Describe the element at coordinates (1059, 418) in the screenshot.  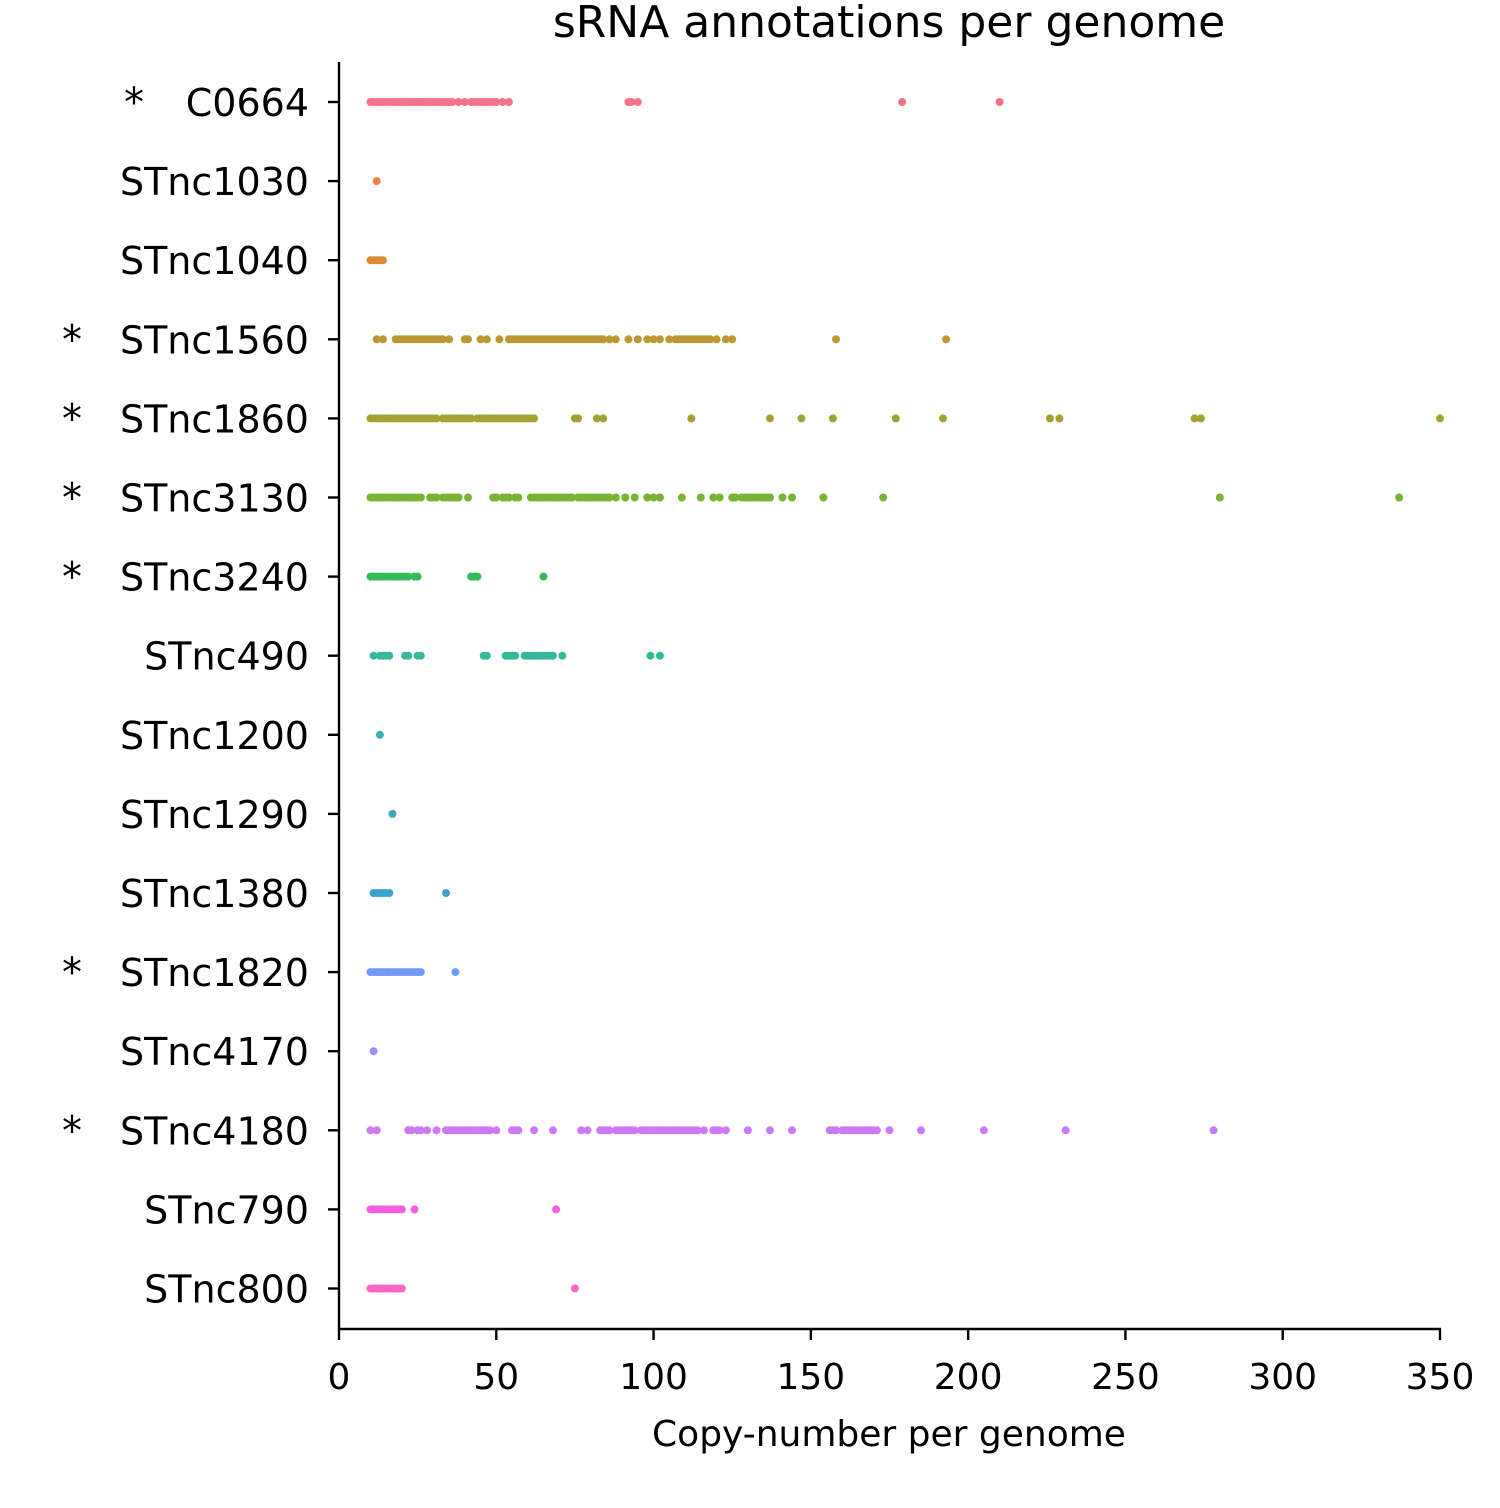
I see `data-point: STnc1860: 229` at that location.